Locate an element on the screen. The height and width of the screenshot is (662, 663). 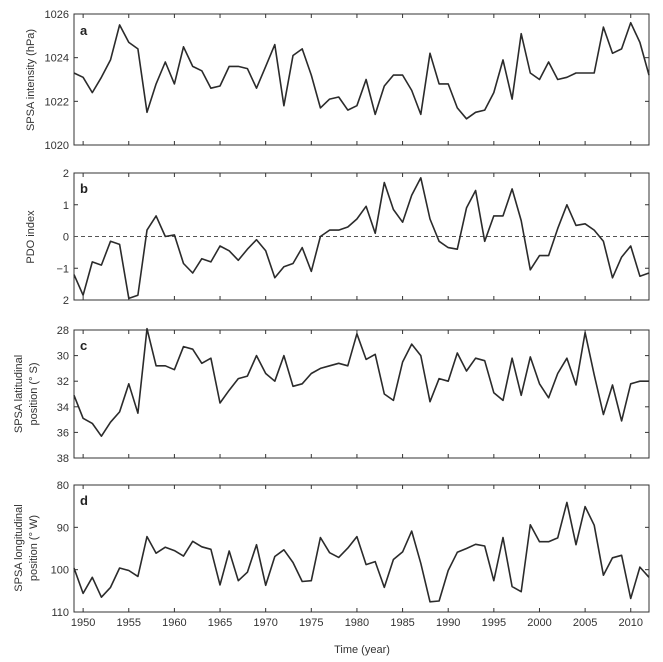
x-tick-label: 1975 is located at coordinates (311, 623).